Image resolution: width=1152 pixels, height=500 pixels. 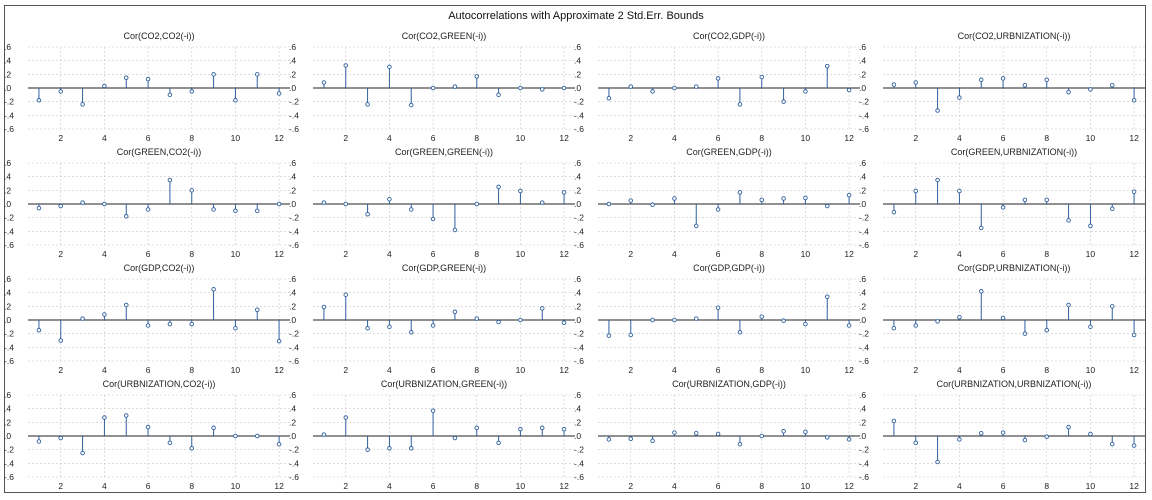 I want to click on panel-title: Cor(CO2,URBNIZATION(-i)), so click(x=1014, y=36).